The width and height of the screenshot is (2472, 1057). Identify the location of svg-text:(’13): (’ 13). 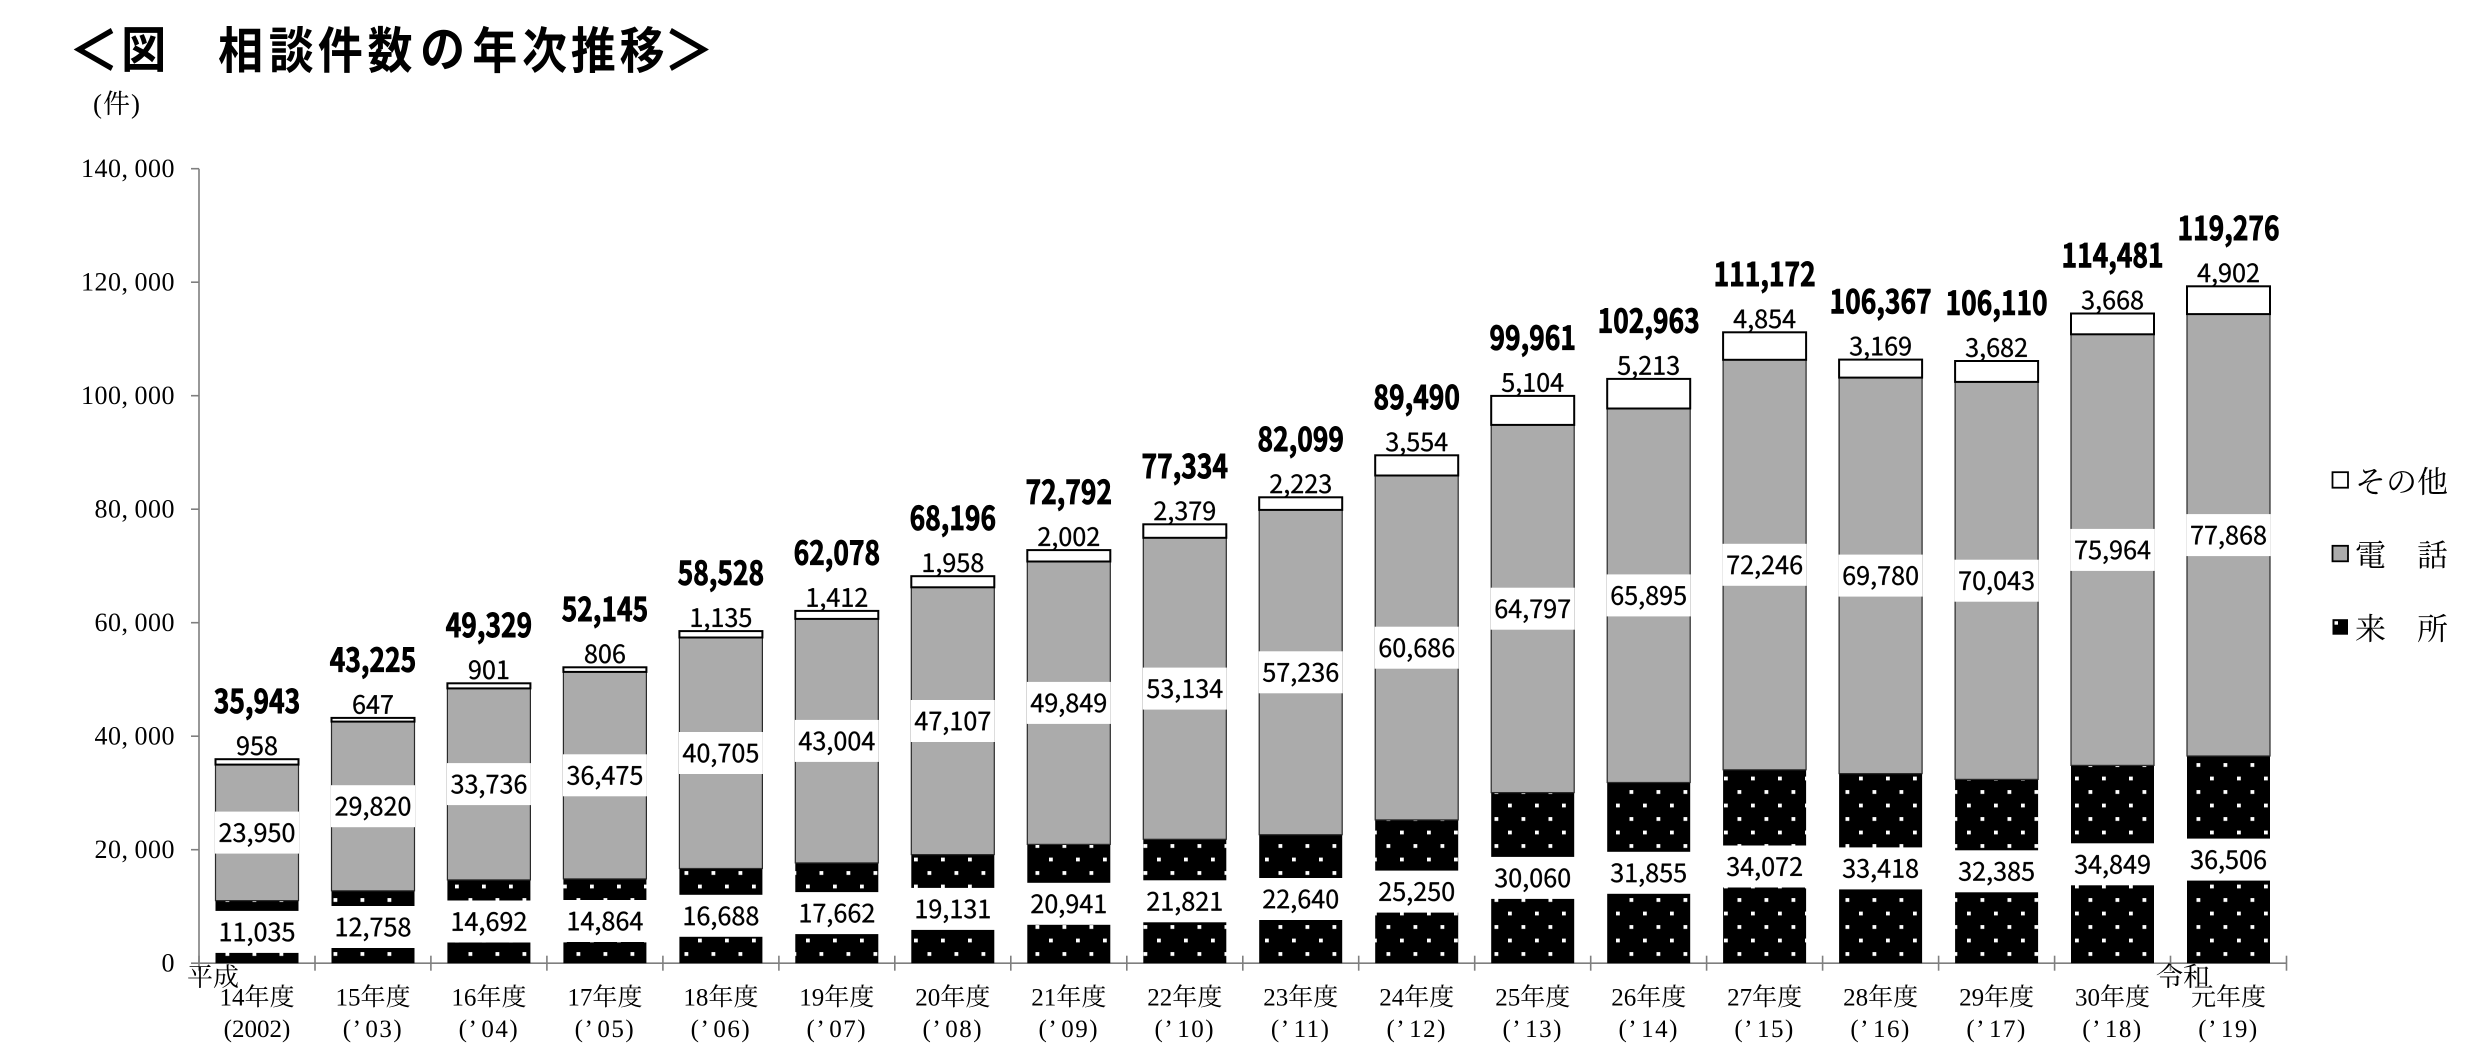
(1532, 1029).